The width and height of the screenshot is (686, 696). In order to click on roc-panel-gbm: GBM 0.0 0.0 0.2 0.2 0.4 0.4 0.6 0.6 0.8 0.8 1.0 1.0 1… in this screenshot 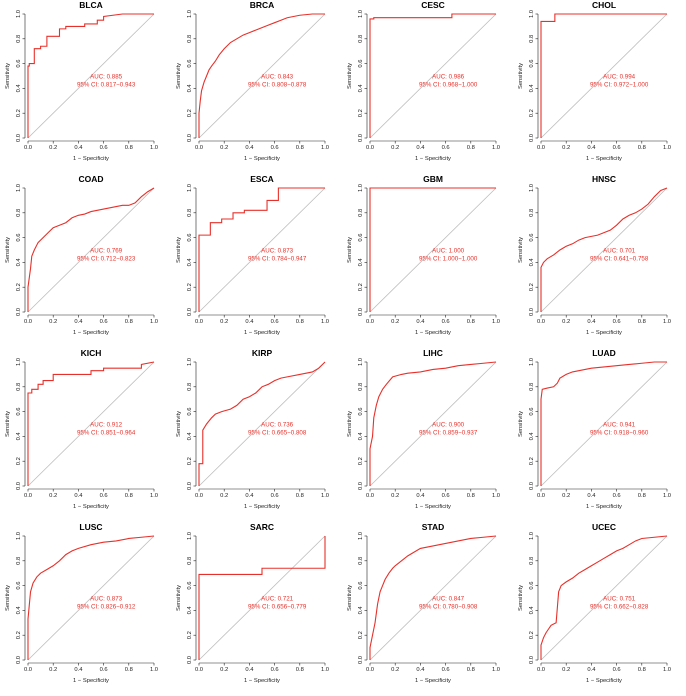, I will do `click(429, 261)`.